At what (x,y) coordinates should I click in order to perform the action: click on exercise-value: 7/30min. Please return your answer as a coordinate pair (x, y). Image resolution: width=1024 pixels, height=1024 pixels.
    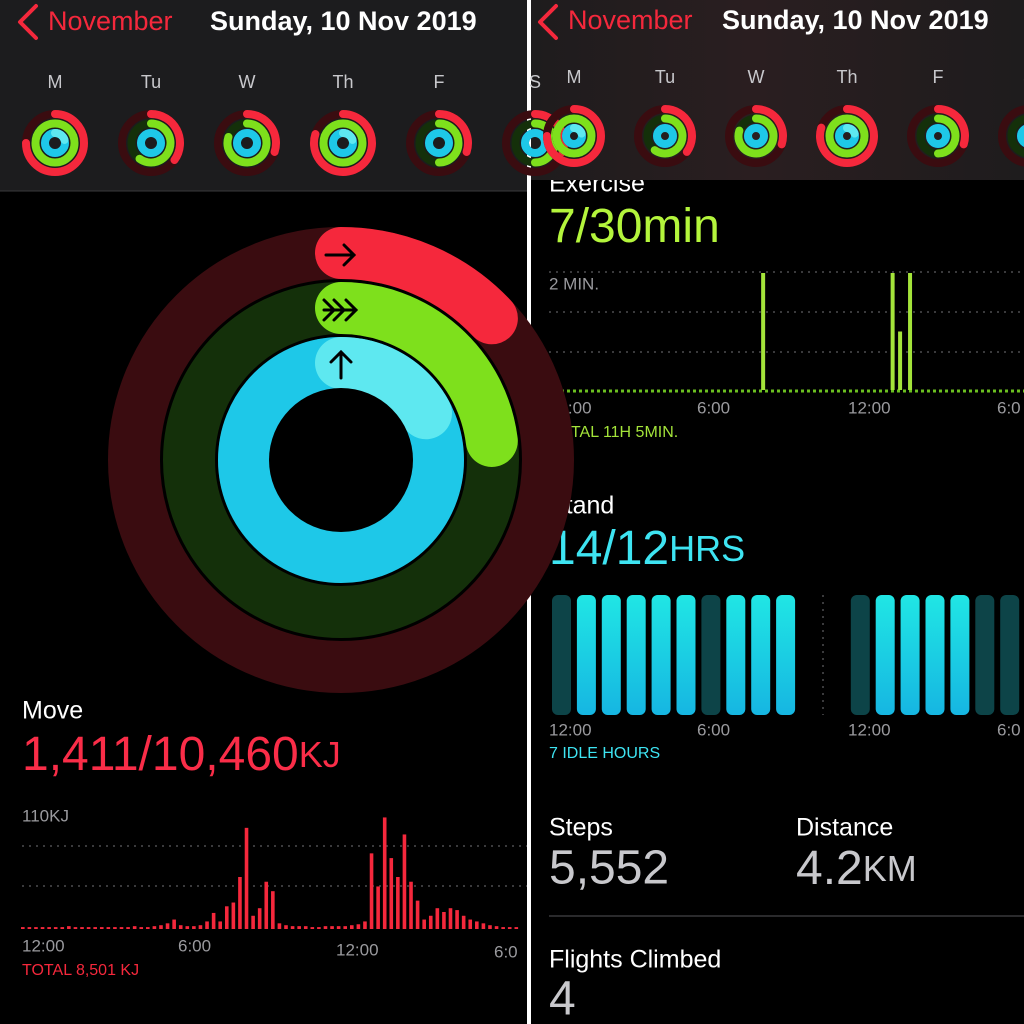
    Looking at the image, I should click on (634, 226).